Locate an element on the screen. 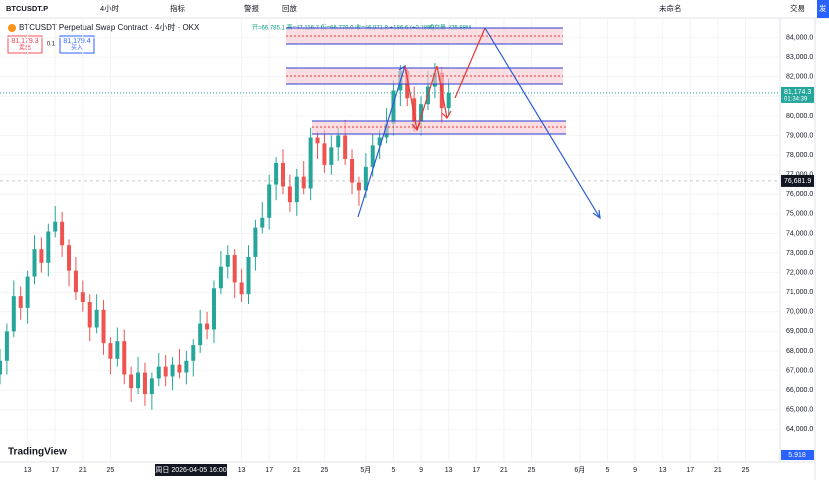  x-tick-label: 13 is located at coordinates (28, 470).